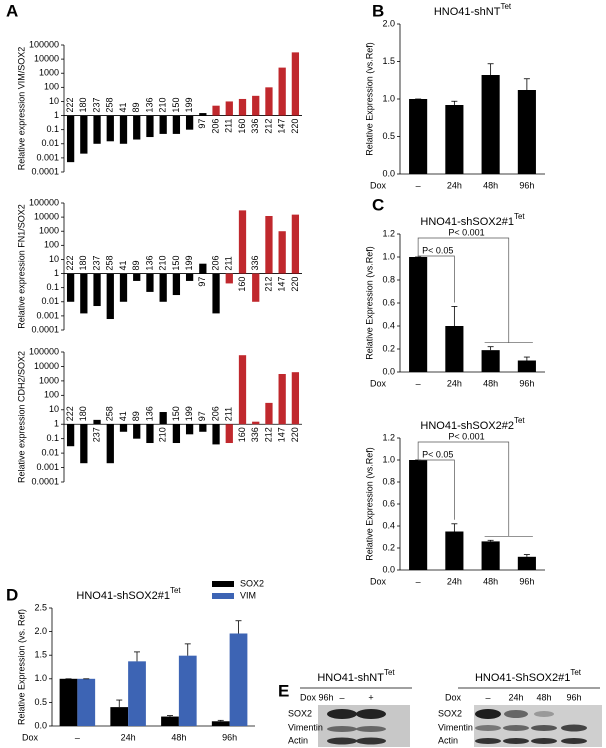 This screenshot has width=606, height=748. Describe the element at coordinates (317, 697) in the screenshot. I see `blot-treatment: Dox 96h` at that location.